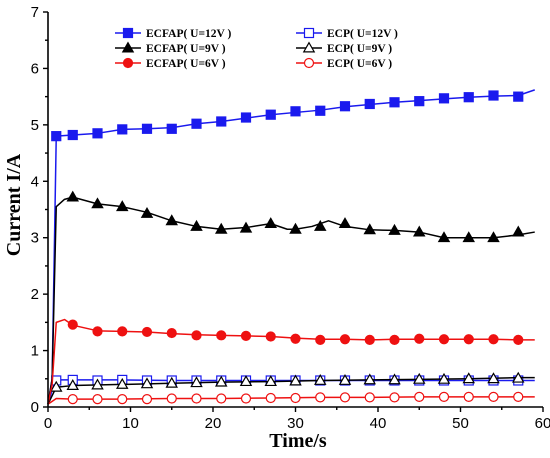 Image resolution: width=550 pixels, height=458 pixels. I want to click on x-tick-label-6: 50, so click(460, 423).